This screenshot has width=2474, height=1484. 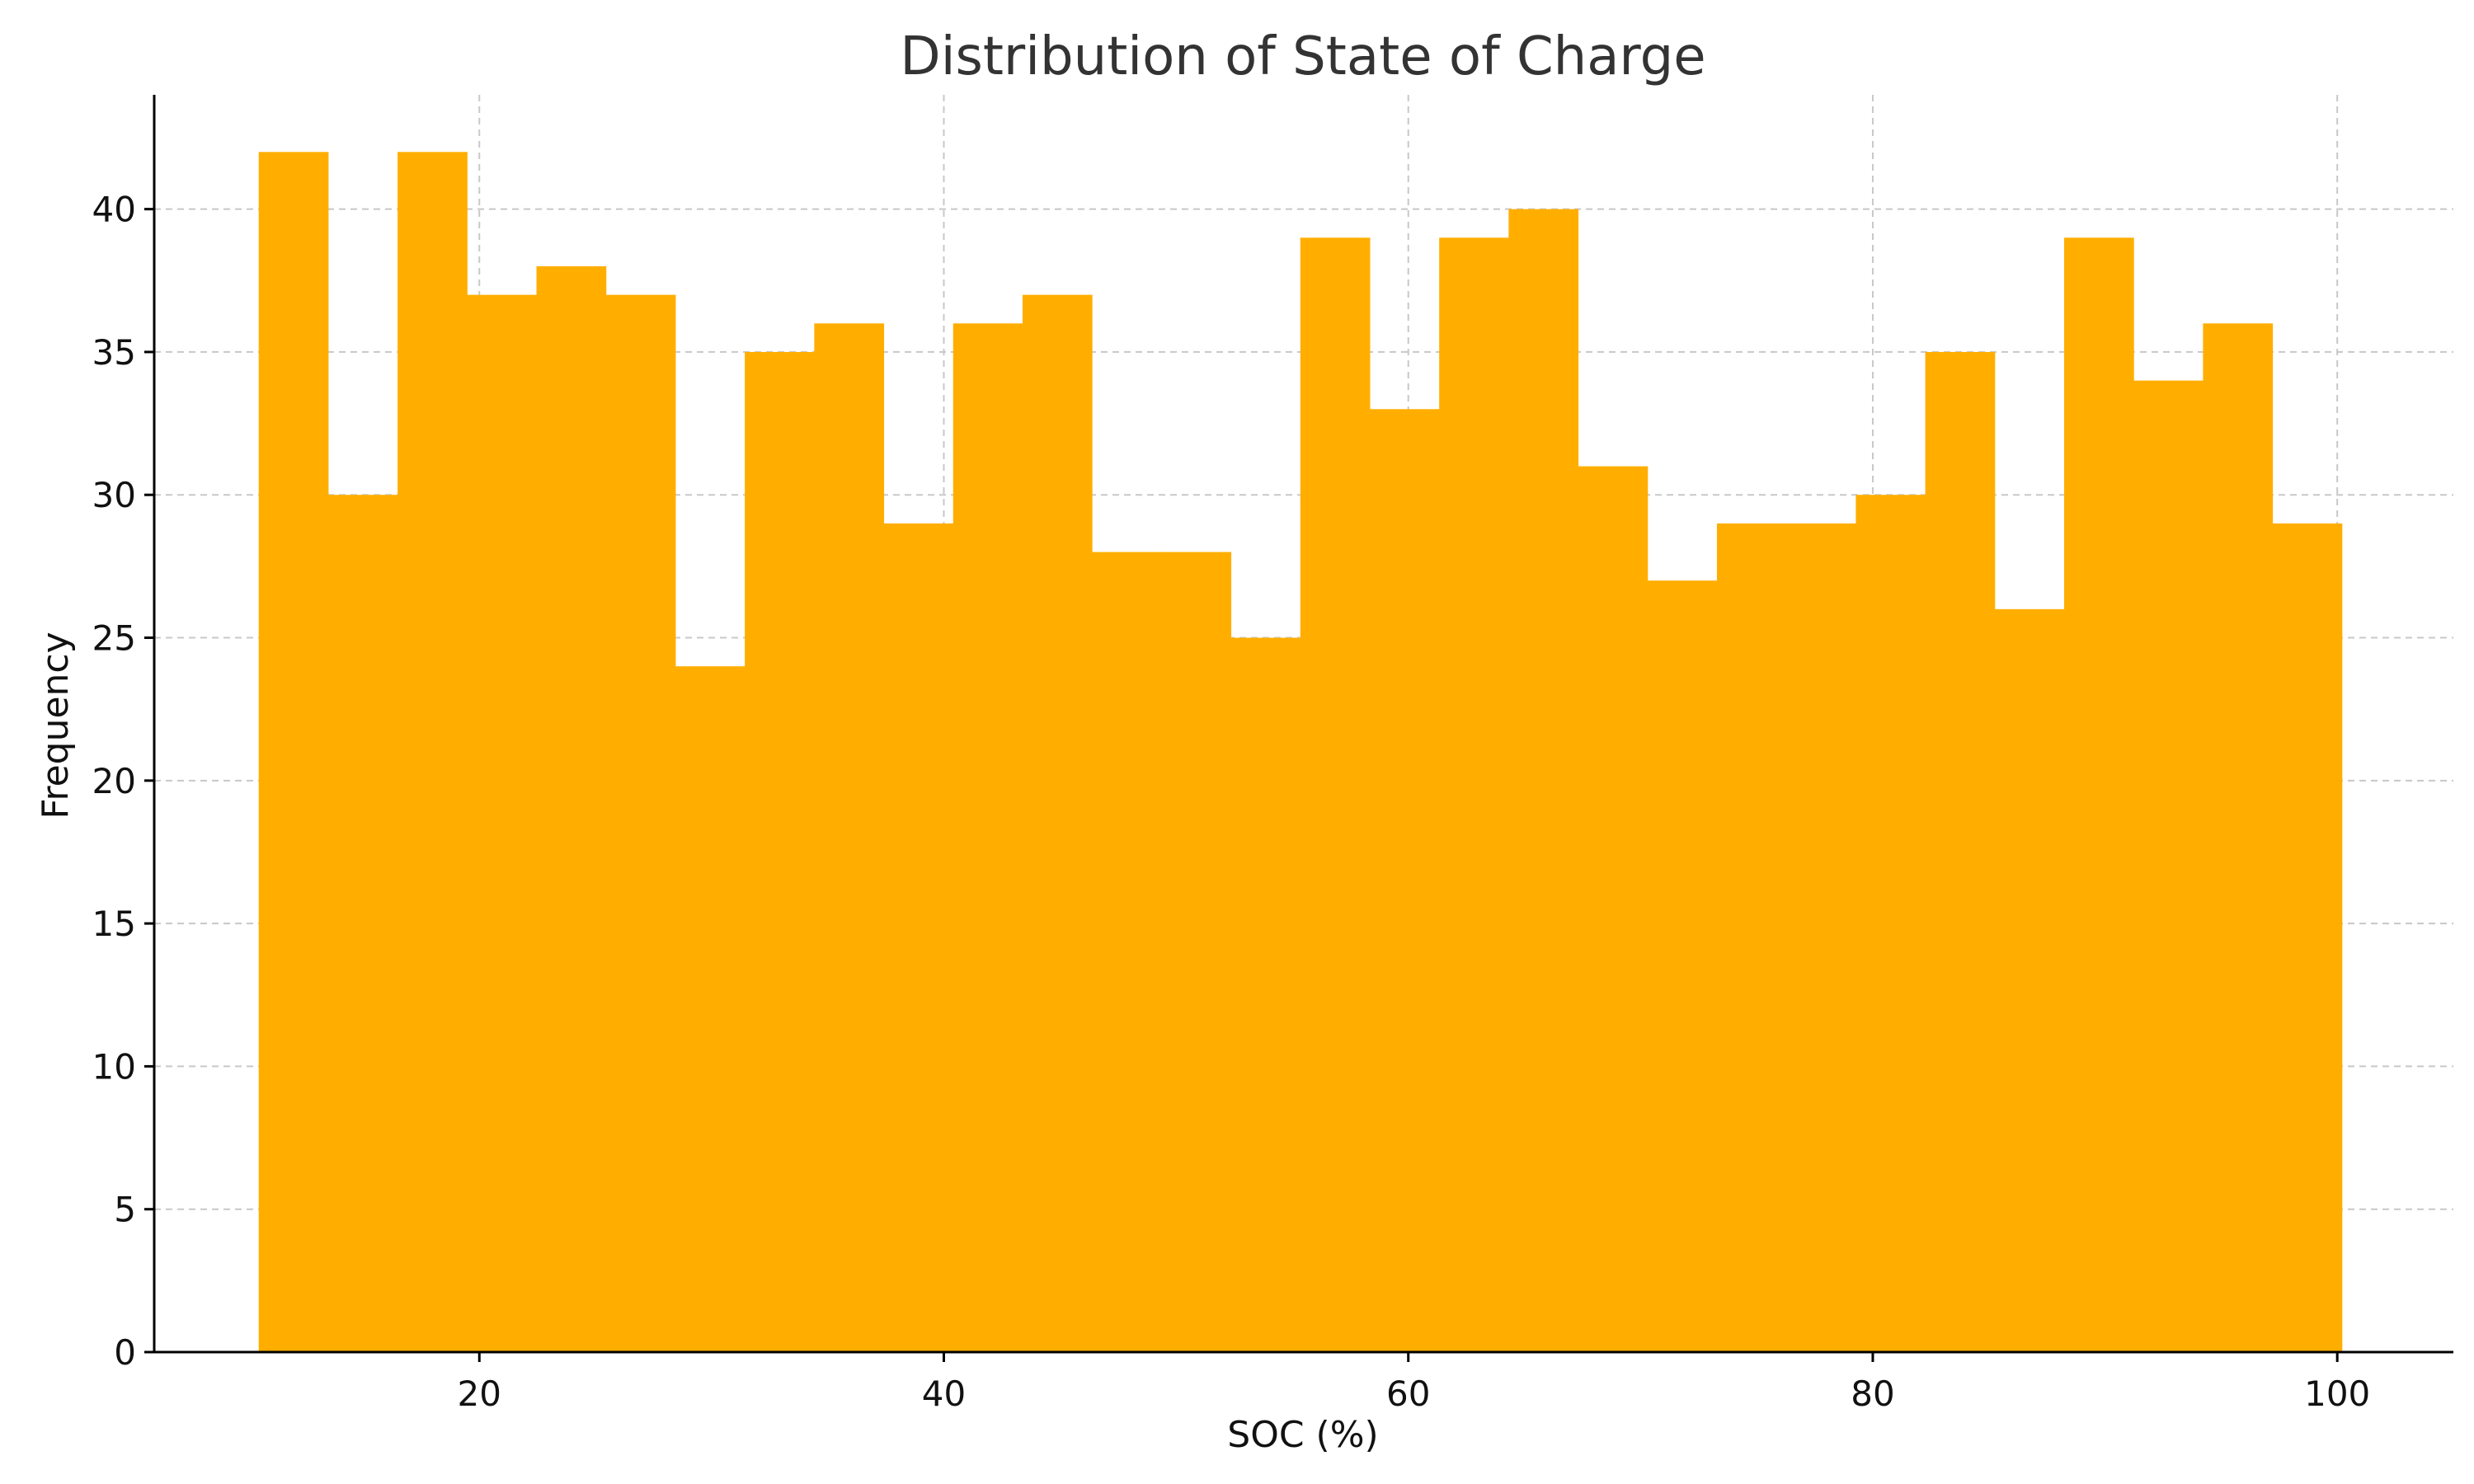 I want to click on y-tick-label: 25, so click(x=114, y=638).